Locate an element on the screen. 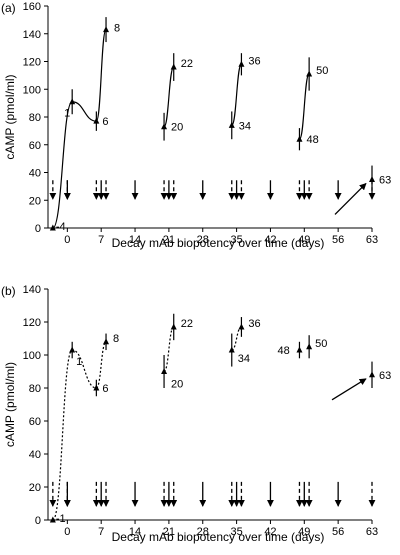  panel-label: (a) is located at coordinates (8, 8).